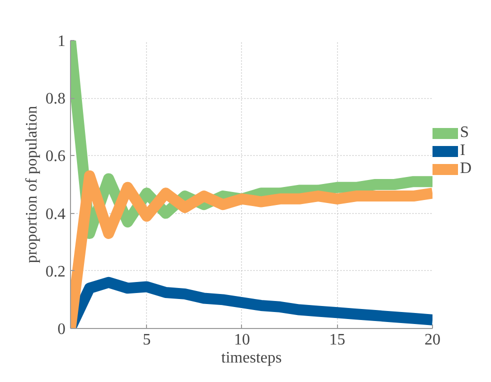 This screenshot has width=491, height=382. What do you see at coordinates (337, 340) in the screenshot?
I see `x-tick-label: 15` at bounding box center [337, 340].